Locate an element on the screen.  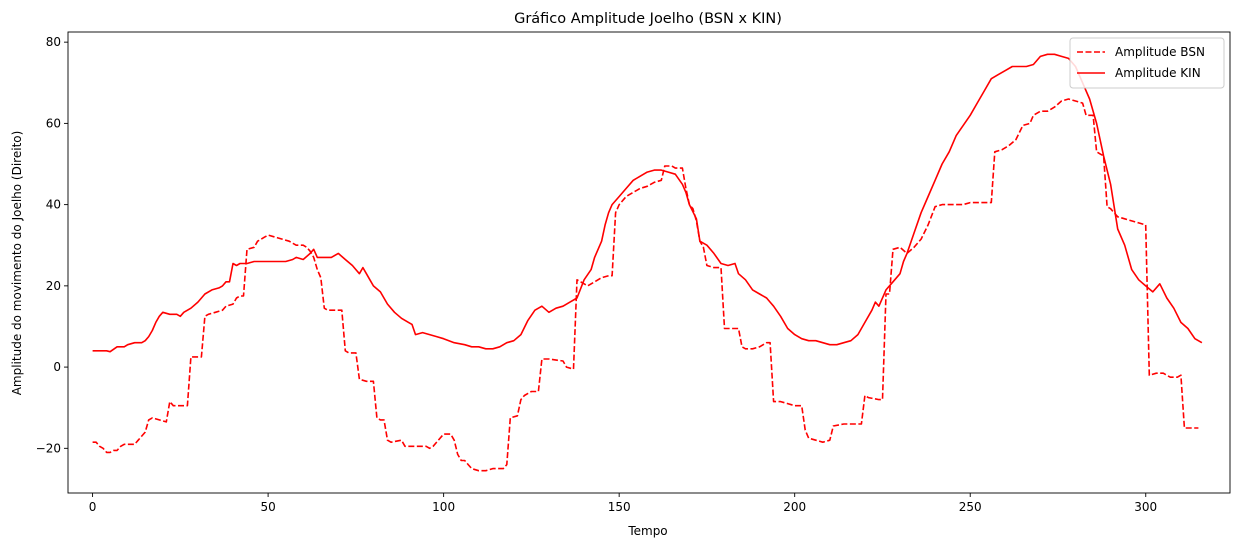
chart-title: Gráfico Amplitude Joelho (BSN x KIN) is located at coordinates (648, 19).